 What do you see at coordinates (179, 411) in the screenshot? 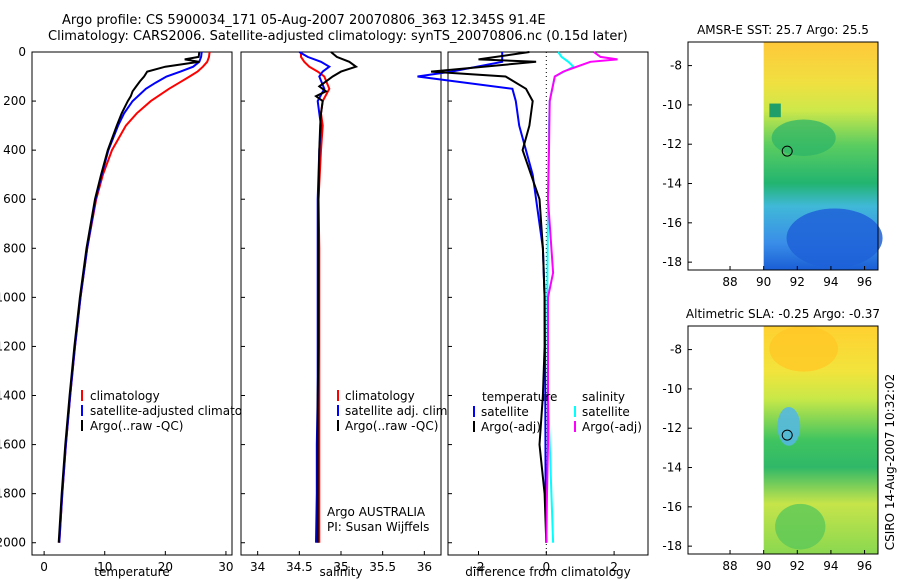
I see `temp-legend-label: satellite-adjusted climatology` at bounding box center [179, 411].